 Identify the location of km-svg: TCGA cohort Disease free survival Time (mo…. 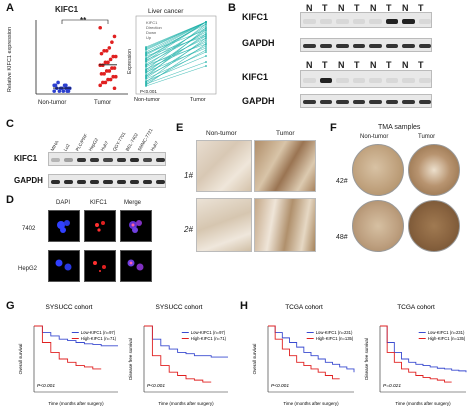
(415, 355).